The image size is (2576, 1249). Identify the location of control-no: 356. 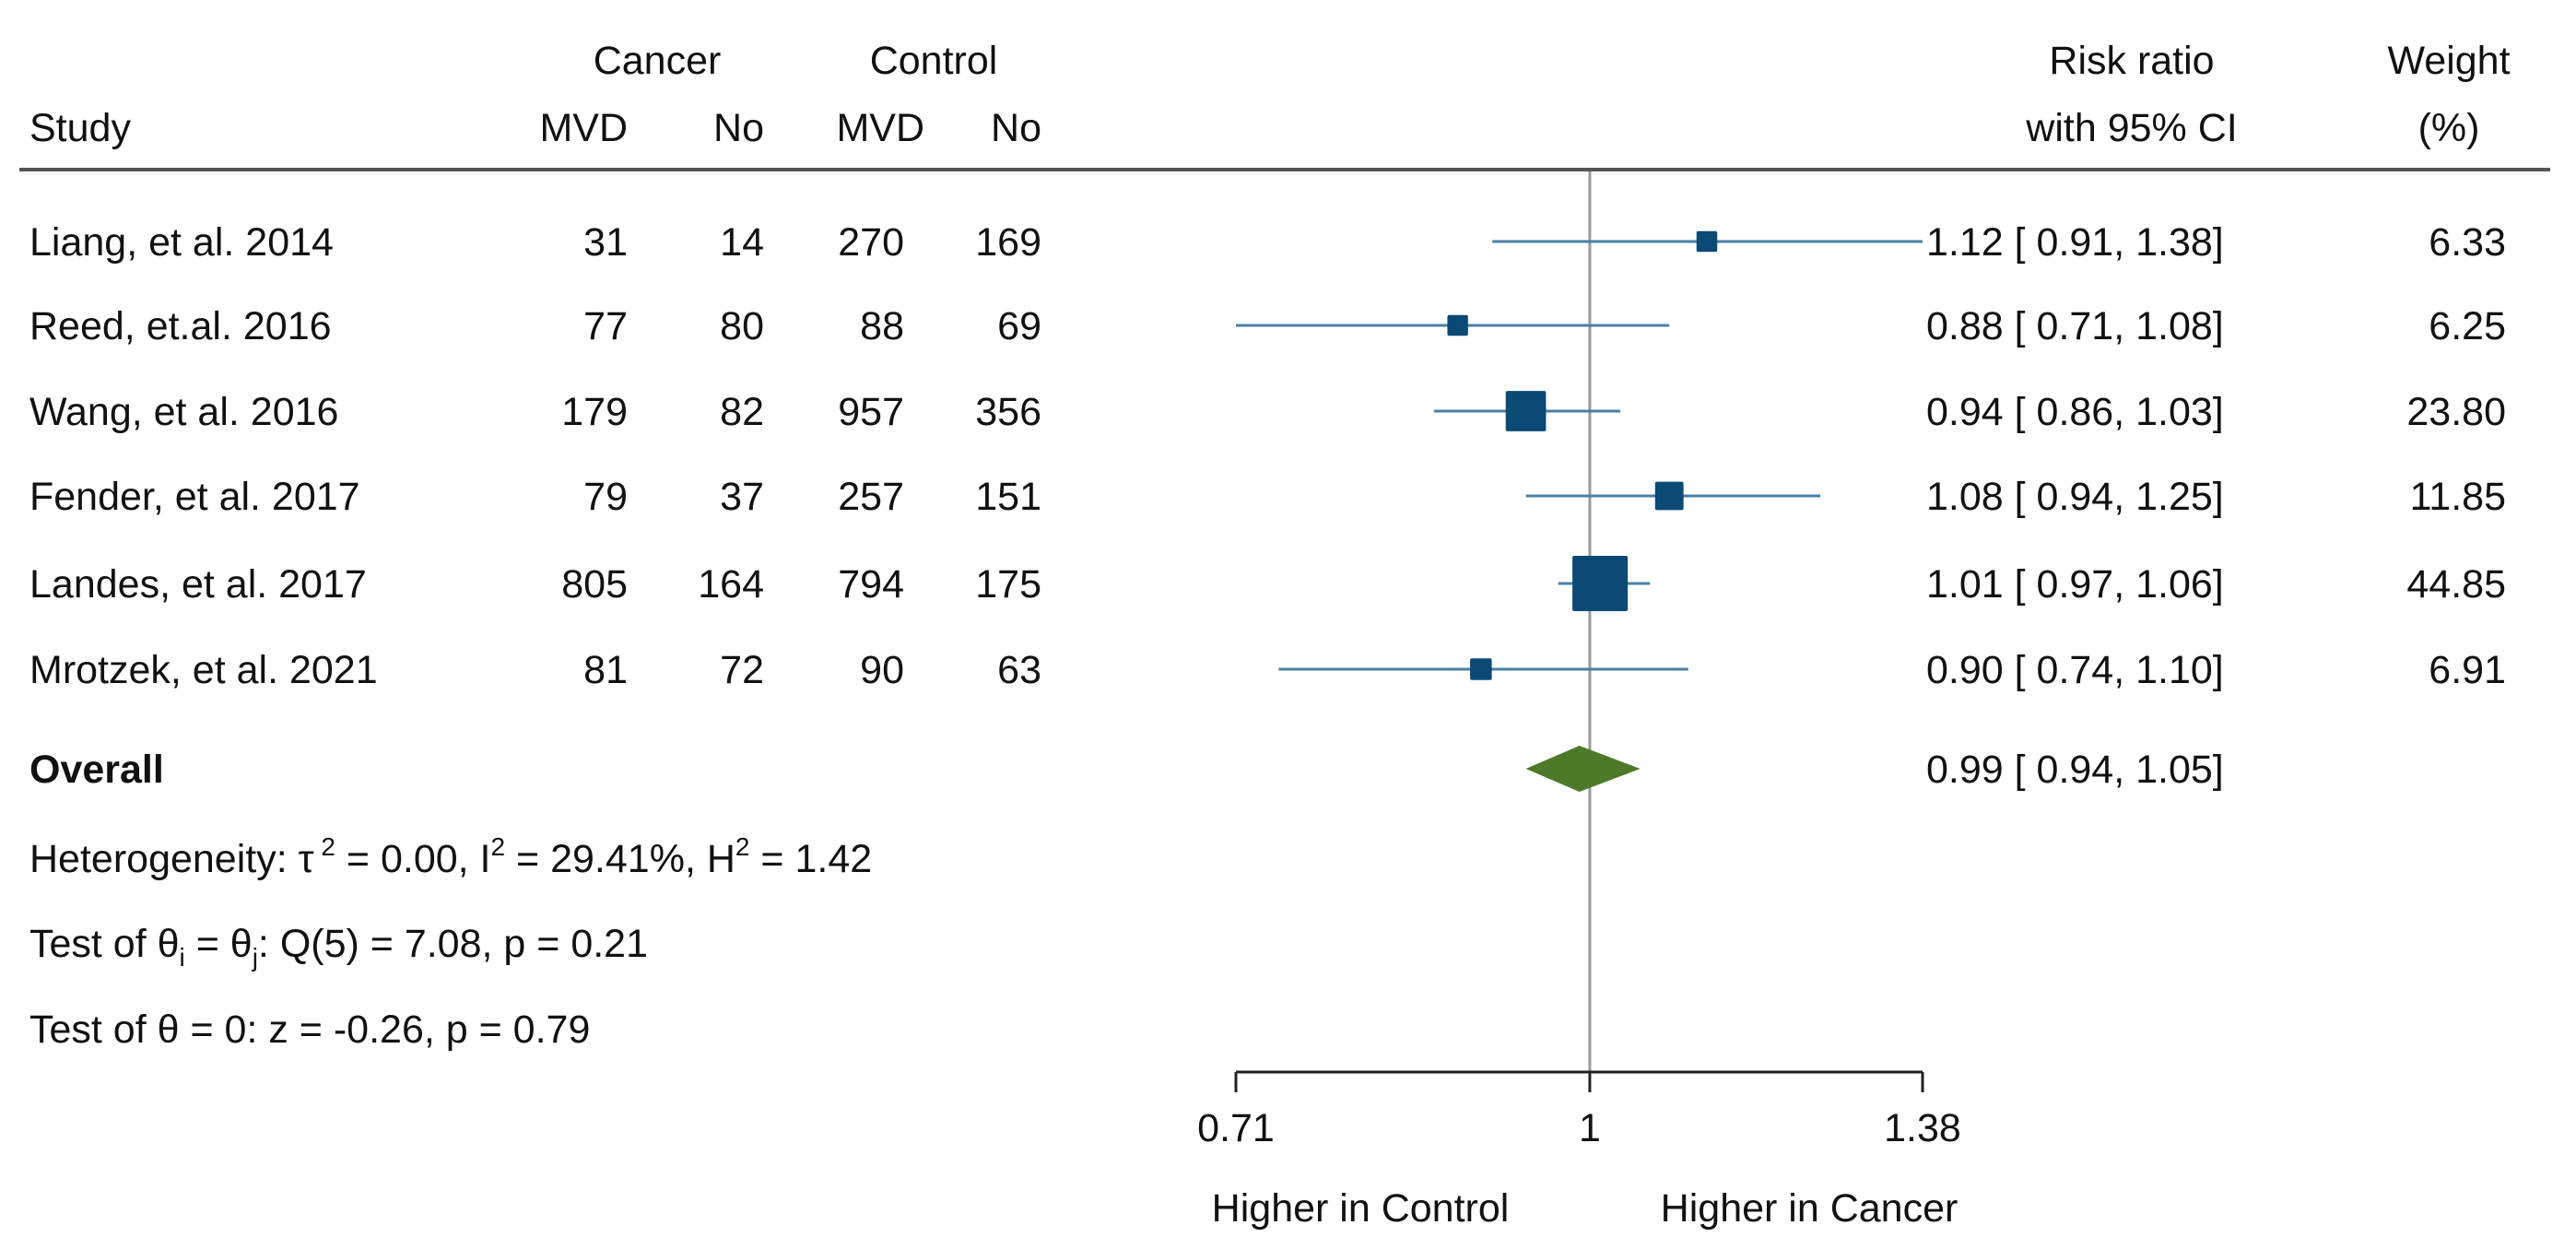
(1008, 412).